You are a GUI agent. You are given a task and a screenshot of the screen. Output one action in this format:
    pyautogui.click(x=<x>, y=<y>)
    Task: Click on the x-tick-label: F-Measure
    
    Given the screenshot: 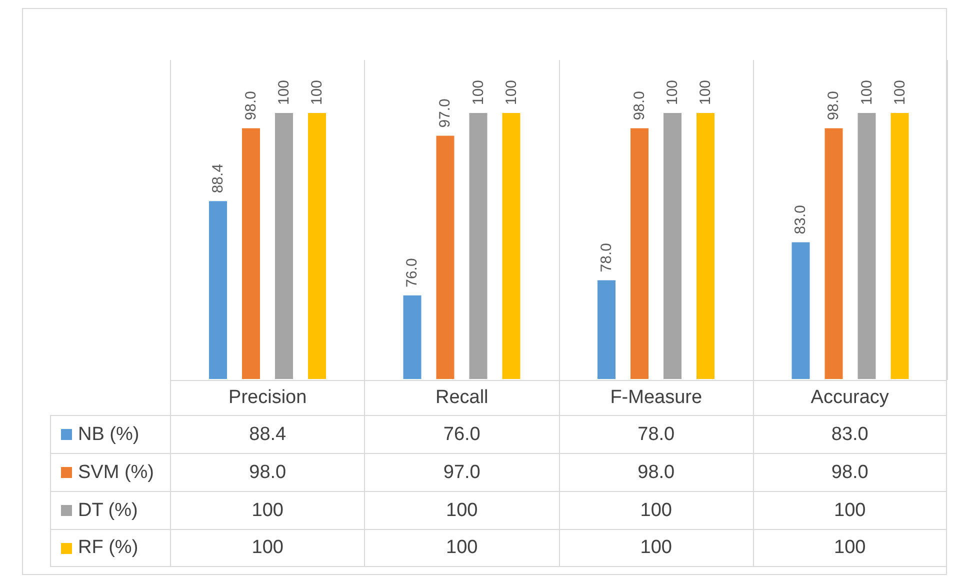 What is the action you would take?
    pyautogui.click(x=655, y=397)
    